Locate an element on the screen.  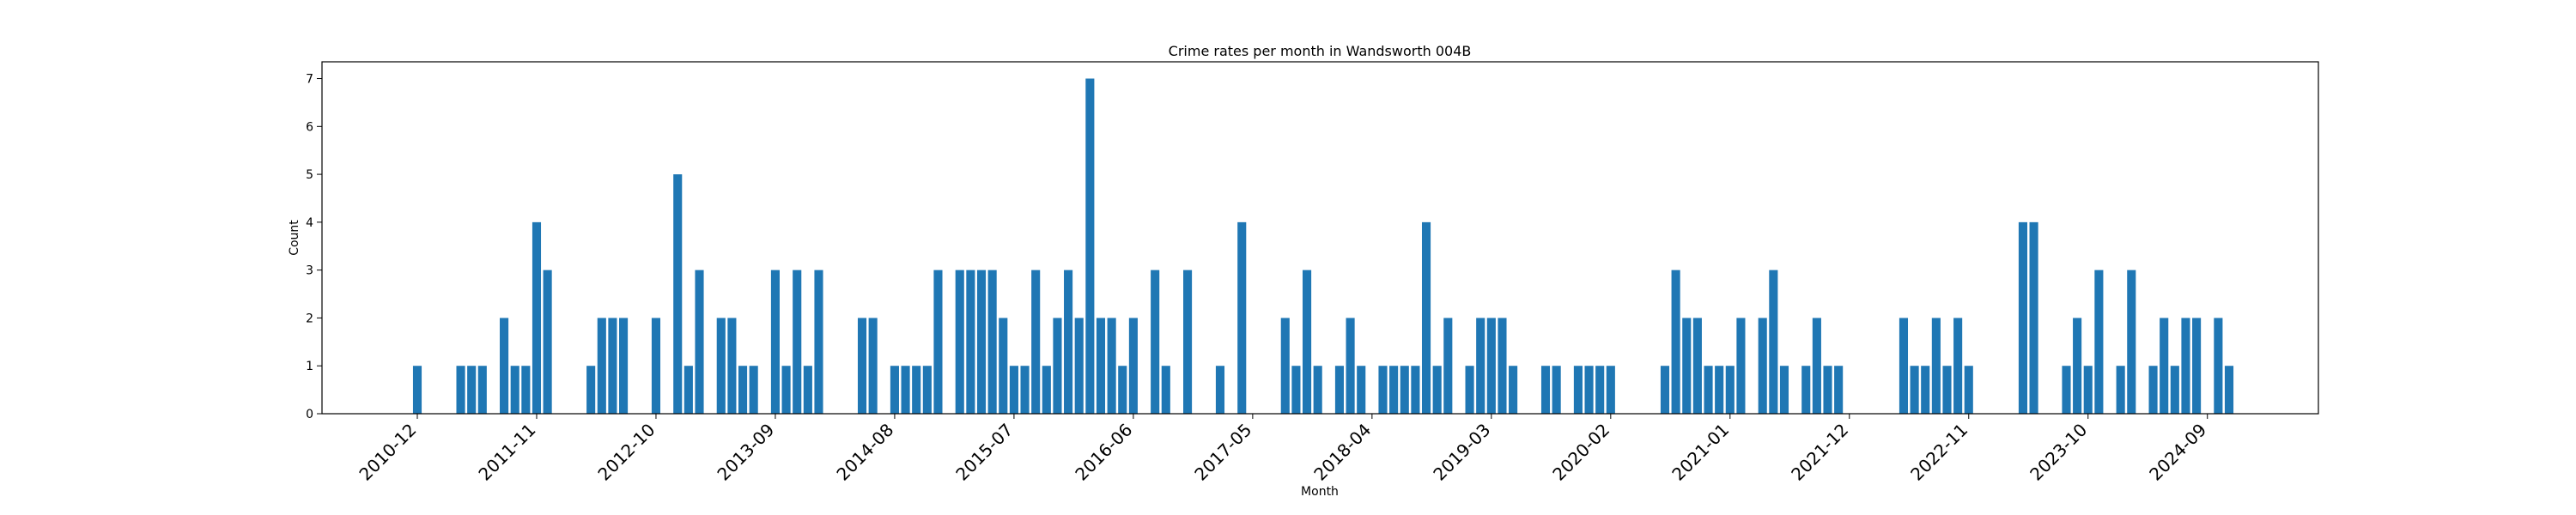
y-tick-label: 3 is located at coordinates (310, 271).